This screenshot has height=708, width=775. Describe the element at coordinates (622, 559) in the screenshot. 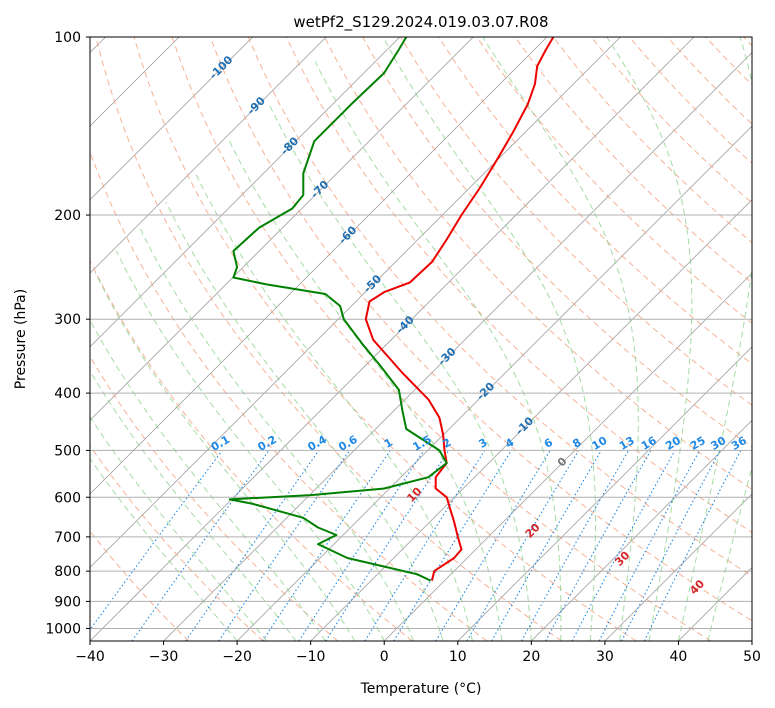

I see `moist-adiabat-label: 30` at that location.